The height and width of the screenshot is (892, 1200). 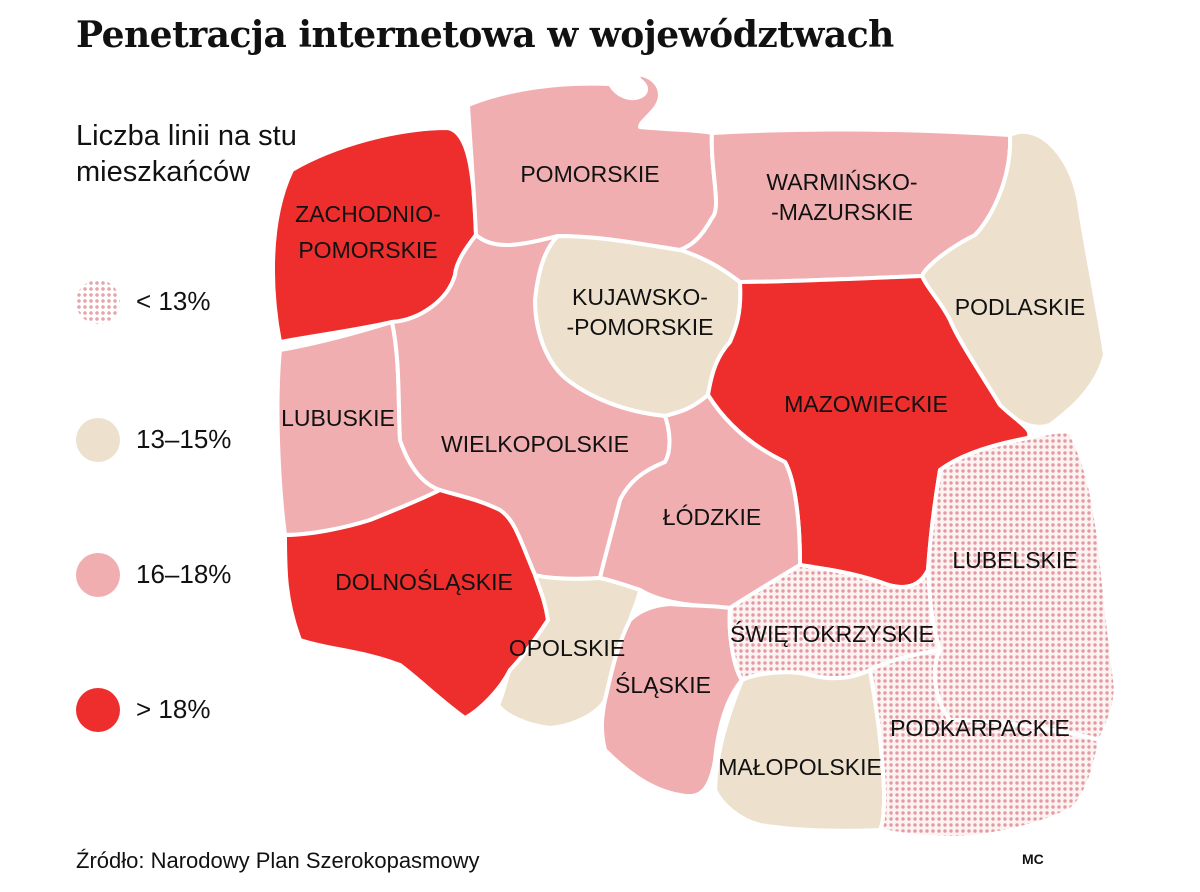 I want to click on region-lubelskie, so click(x=1022, y=585).